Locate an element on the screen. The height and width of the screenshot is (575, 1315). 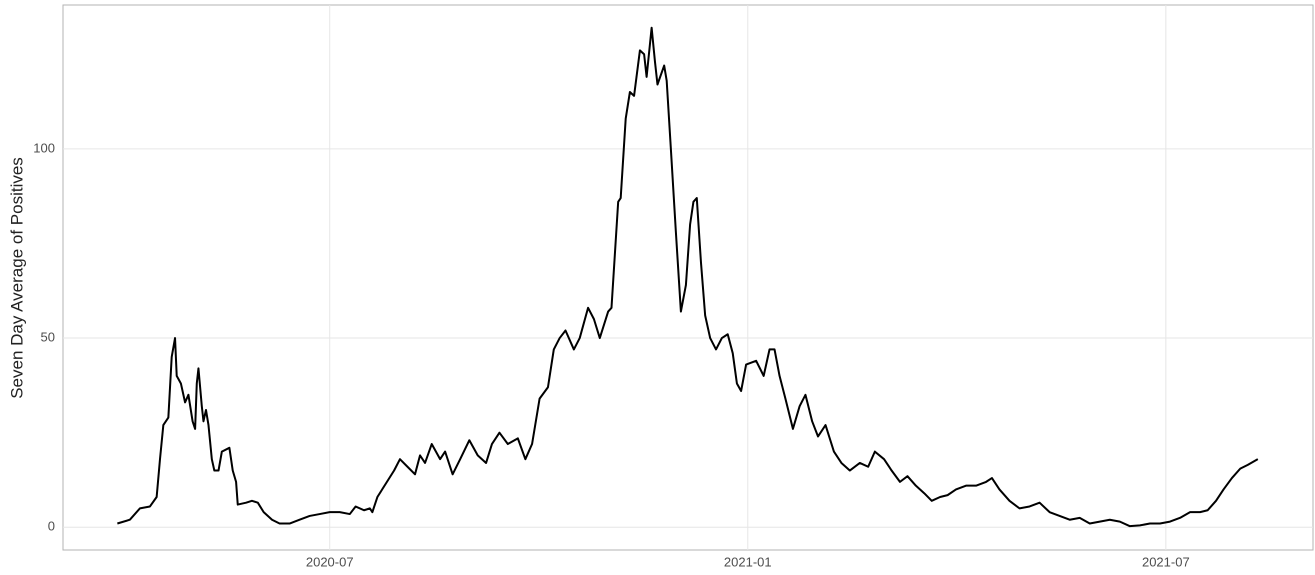
y-tick-label: 50 is located at coordinates (48, 336).